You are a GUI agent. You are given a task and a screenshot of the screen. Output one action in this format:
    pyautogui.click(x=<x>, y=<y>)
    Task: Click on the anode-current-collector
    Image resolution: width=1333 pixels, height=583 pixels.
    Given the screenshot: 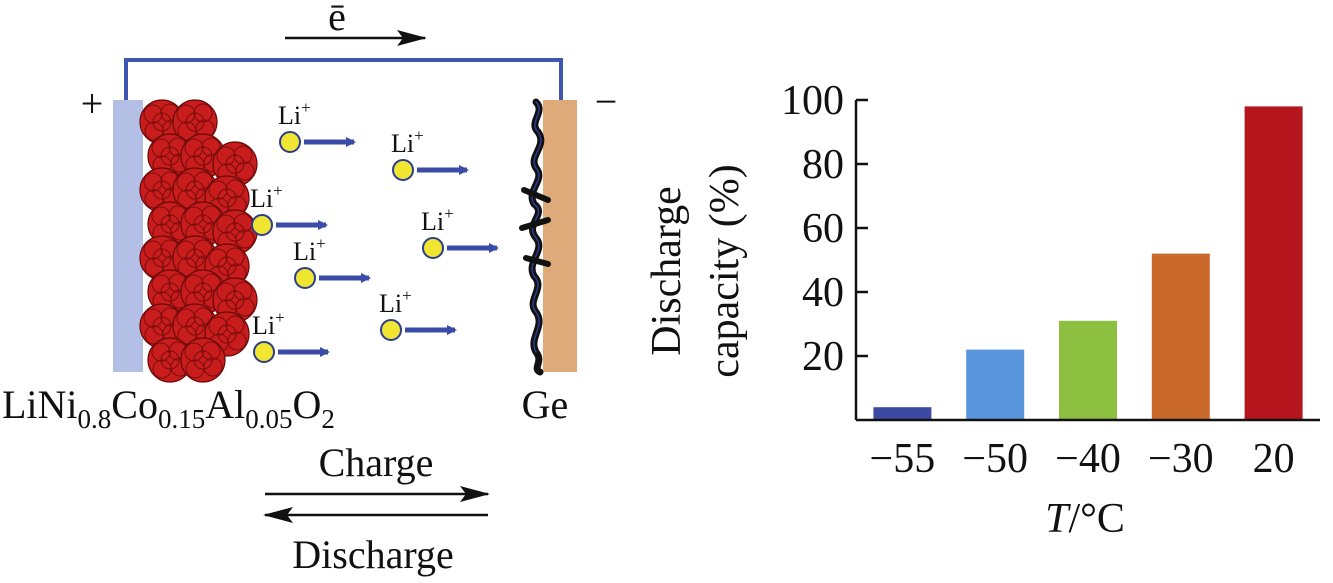 What is the action you would take?
    pyautogui.click(x=560, y=236)
    